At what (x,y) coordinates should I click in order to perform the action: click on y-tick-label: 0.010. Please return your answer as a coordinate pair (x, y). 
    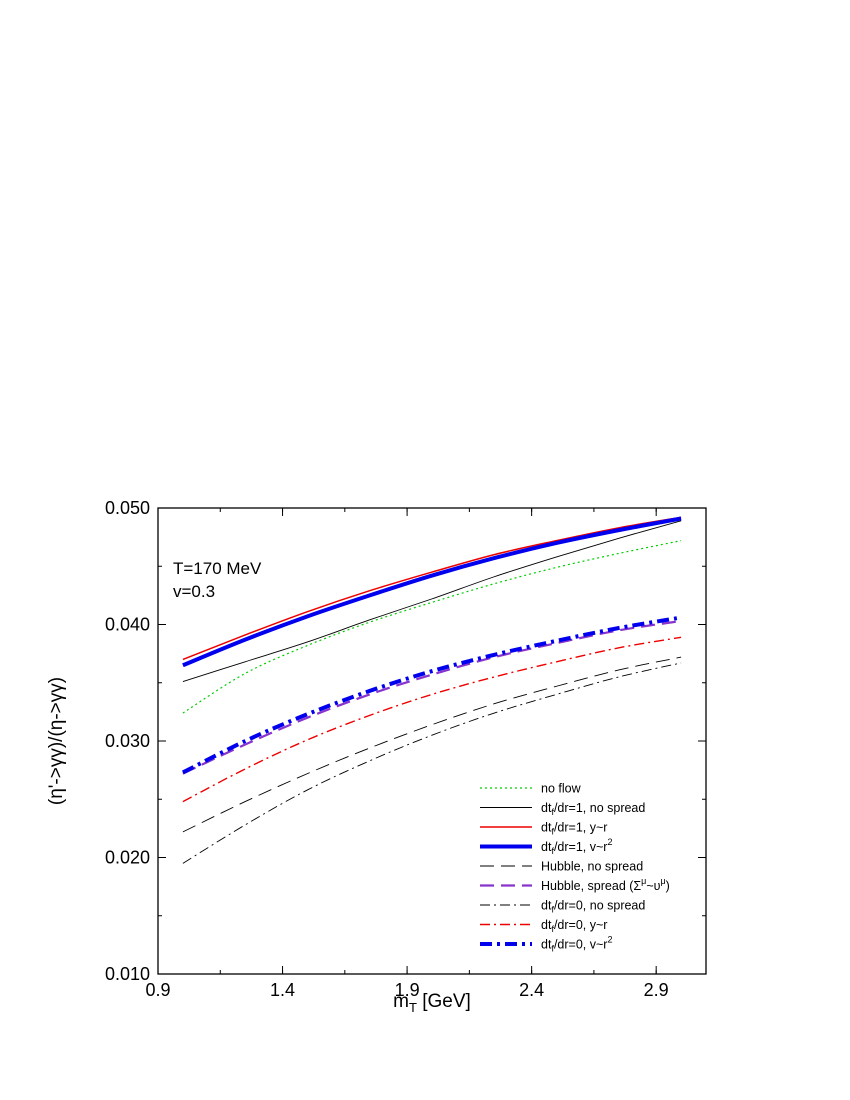
    Looking at the image, I should click on (127, 974).